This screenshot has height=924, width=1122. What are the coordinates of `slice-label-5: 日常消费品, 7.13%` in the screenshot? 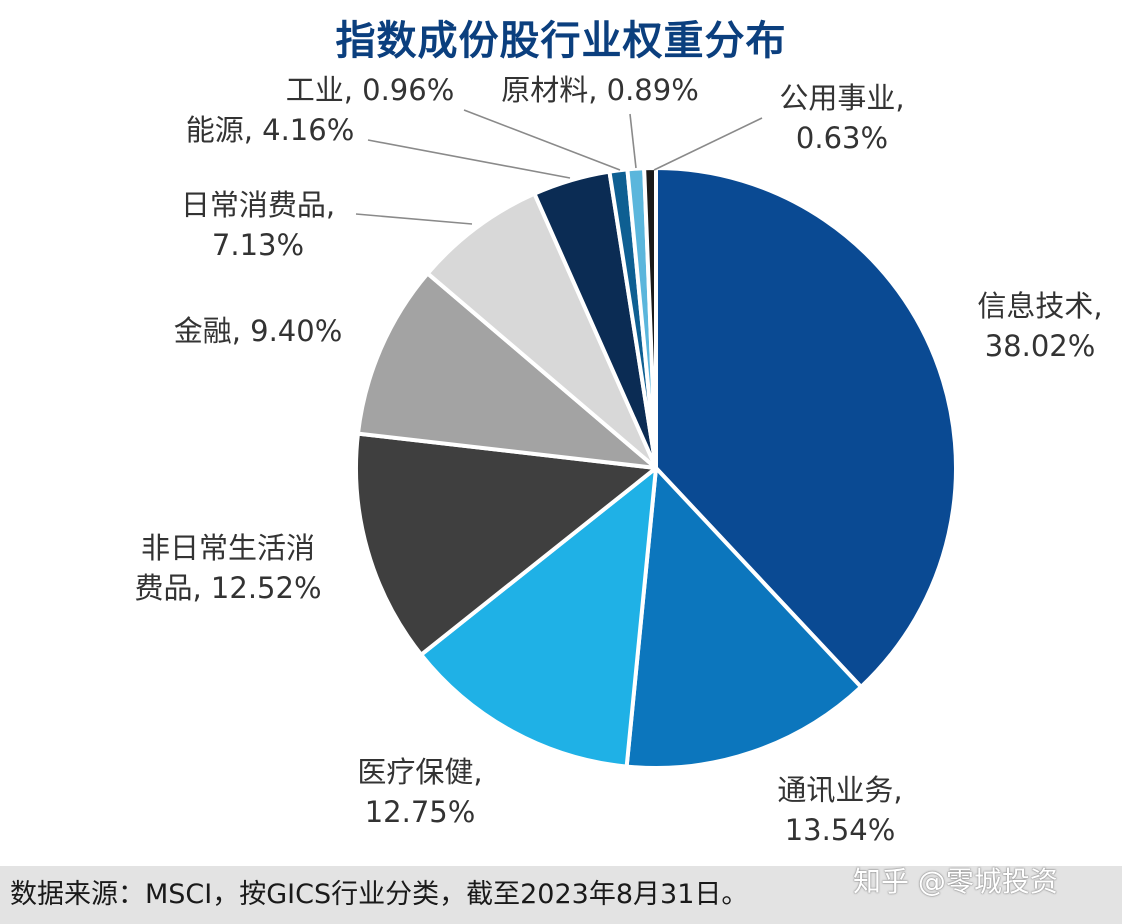 It's located at (258, 225).